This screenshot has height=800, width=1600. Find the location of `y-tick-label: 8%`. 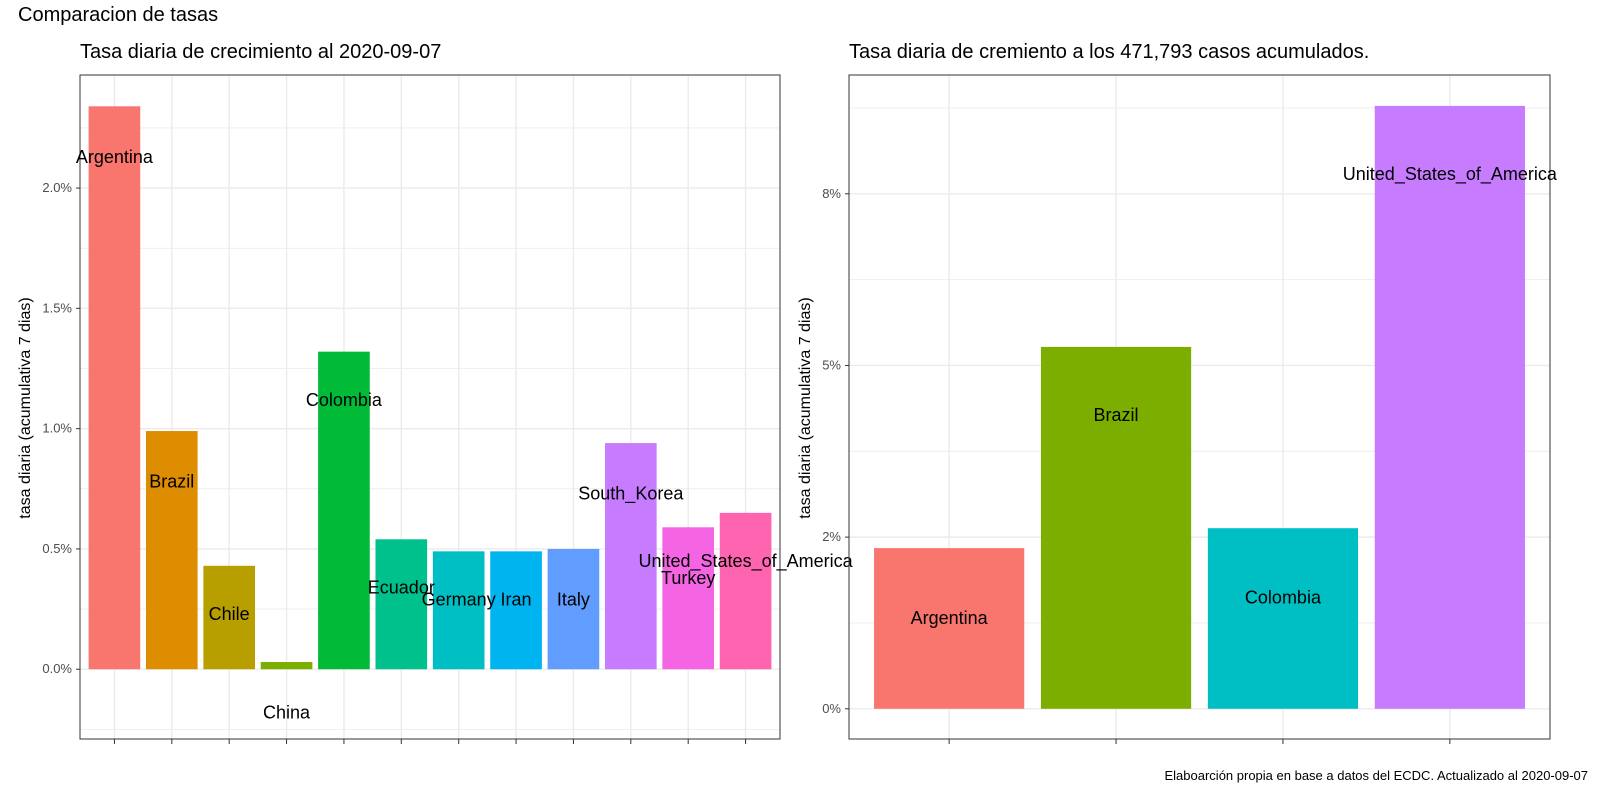

y-tick-label: 8% is located at coordinates (831, 193).